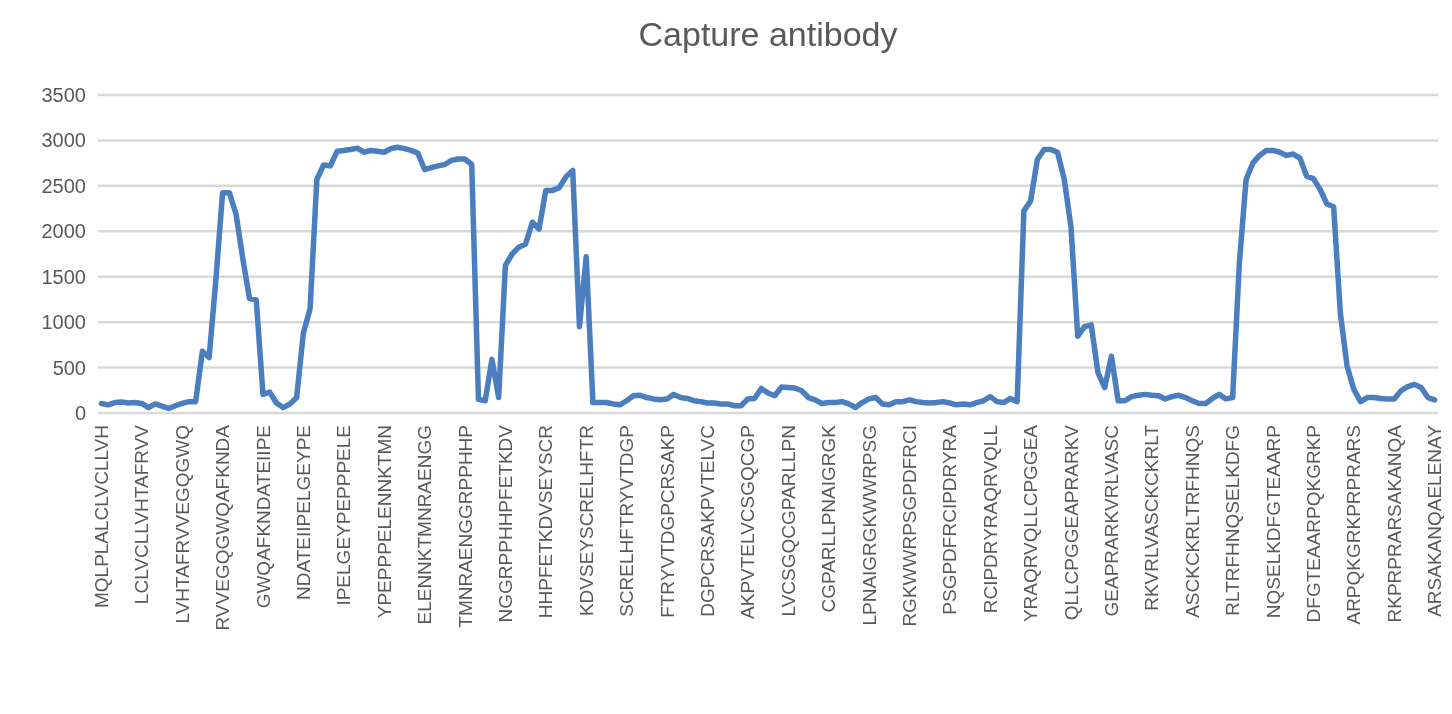  I want to click on x-tick-label: HHPFETKDVSEYSCR, so click(546, 522).